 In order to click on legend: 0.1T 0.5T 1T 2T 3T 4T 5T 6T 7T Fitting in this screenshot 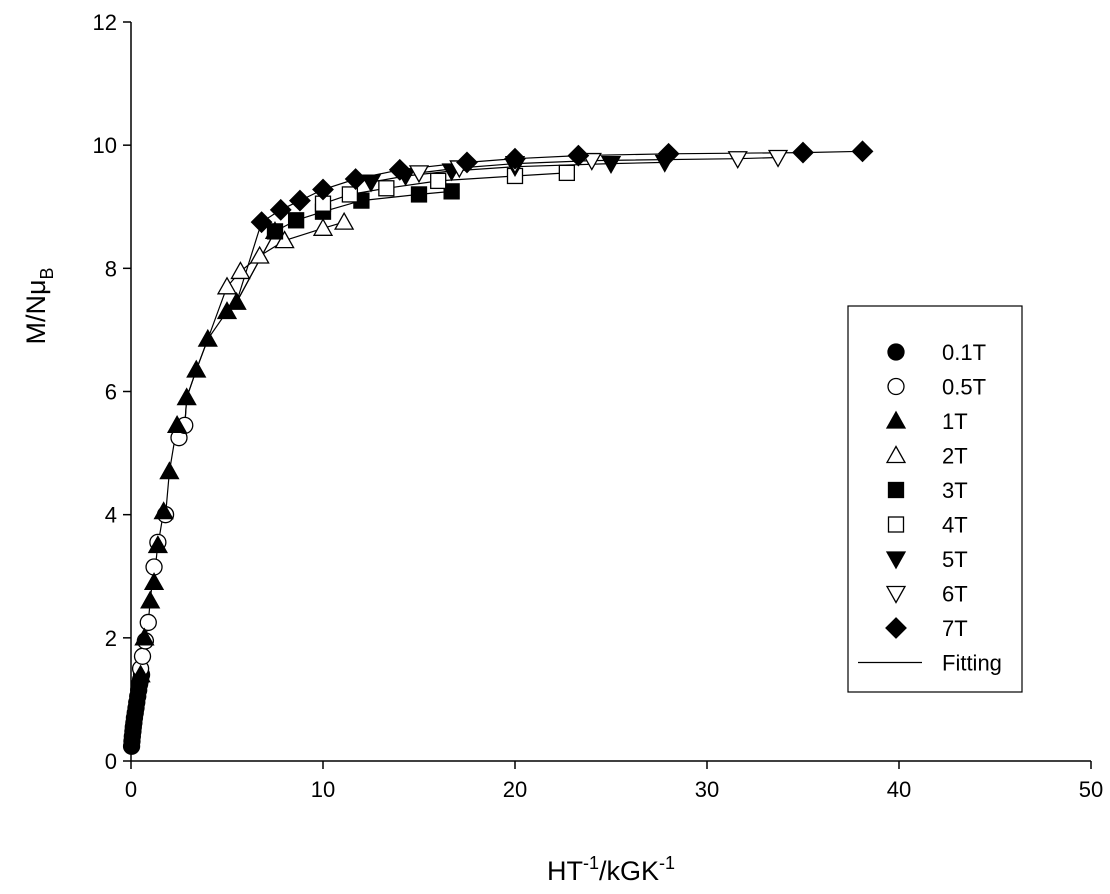, I will do `click(935, 499)`.